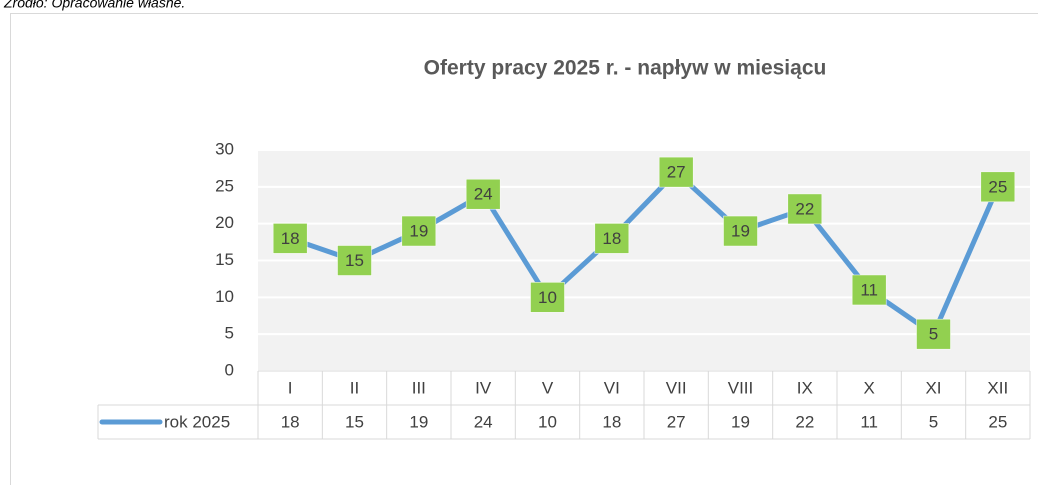 The height and width of the screenshot is (485, 1038). I want to click on y-tick-label: 15, so click(224, 259).